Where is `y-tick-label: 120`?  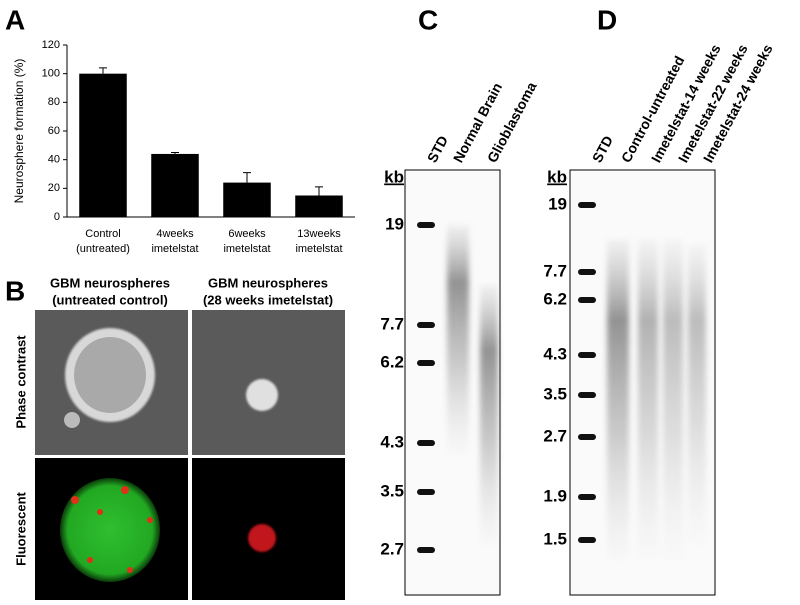 y-tick-label: 120 is located at coordinates (51, 45).